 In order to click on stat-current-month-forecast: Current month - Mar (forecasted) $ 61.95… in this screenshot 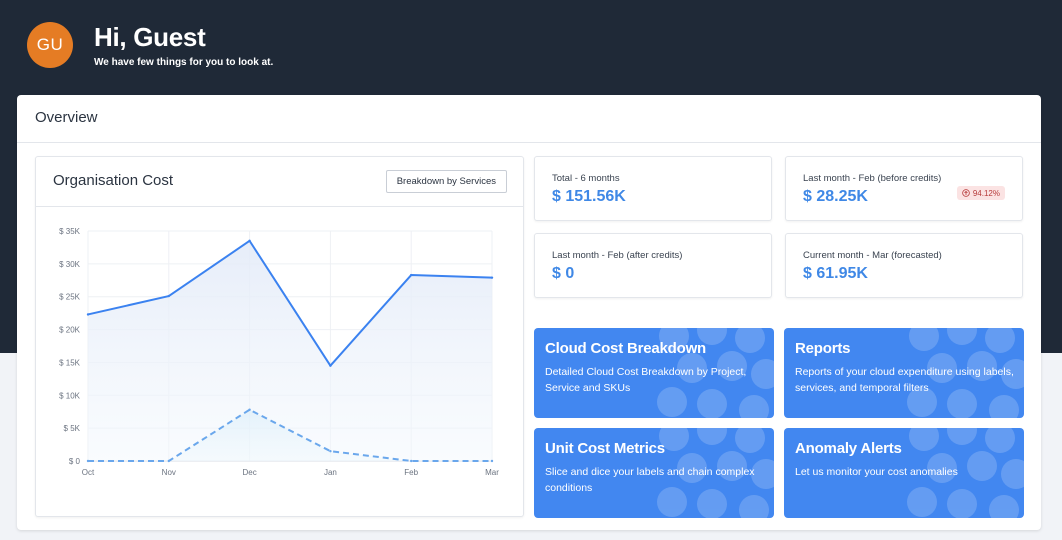, I will do `click(904, 265)`.